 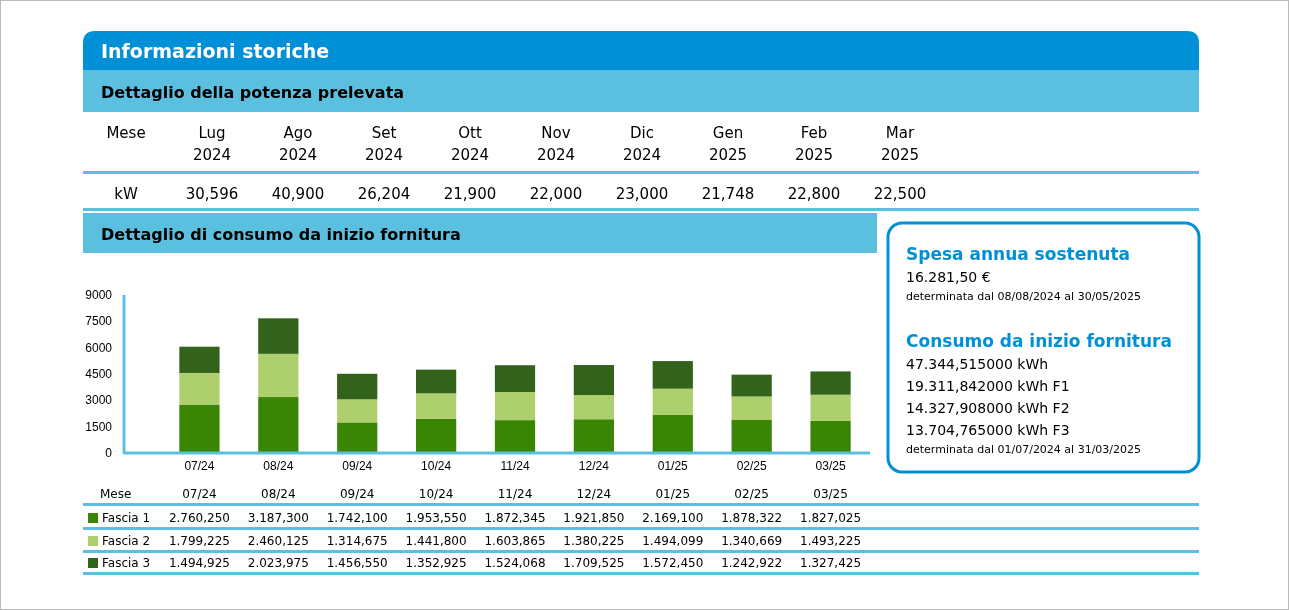 I want to click on text: Dettaglio della potenza prelevata, so click(x=253, y=92).